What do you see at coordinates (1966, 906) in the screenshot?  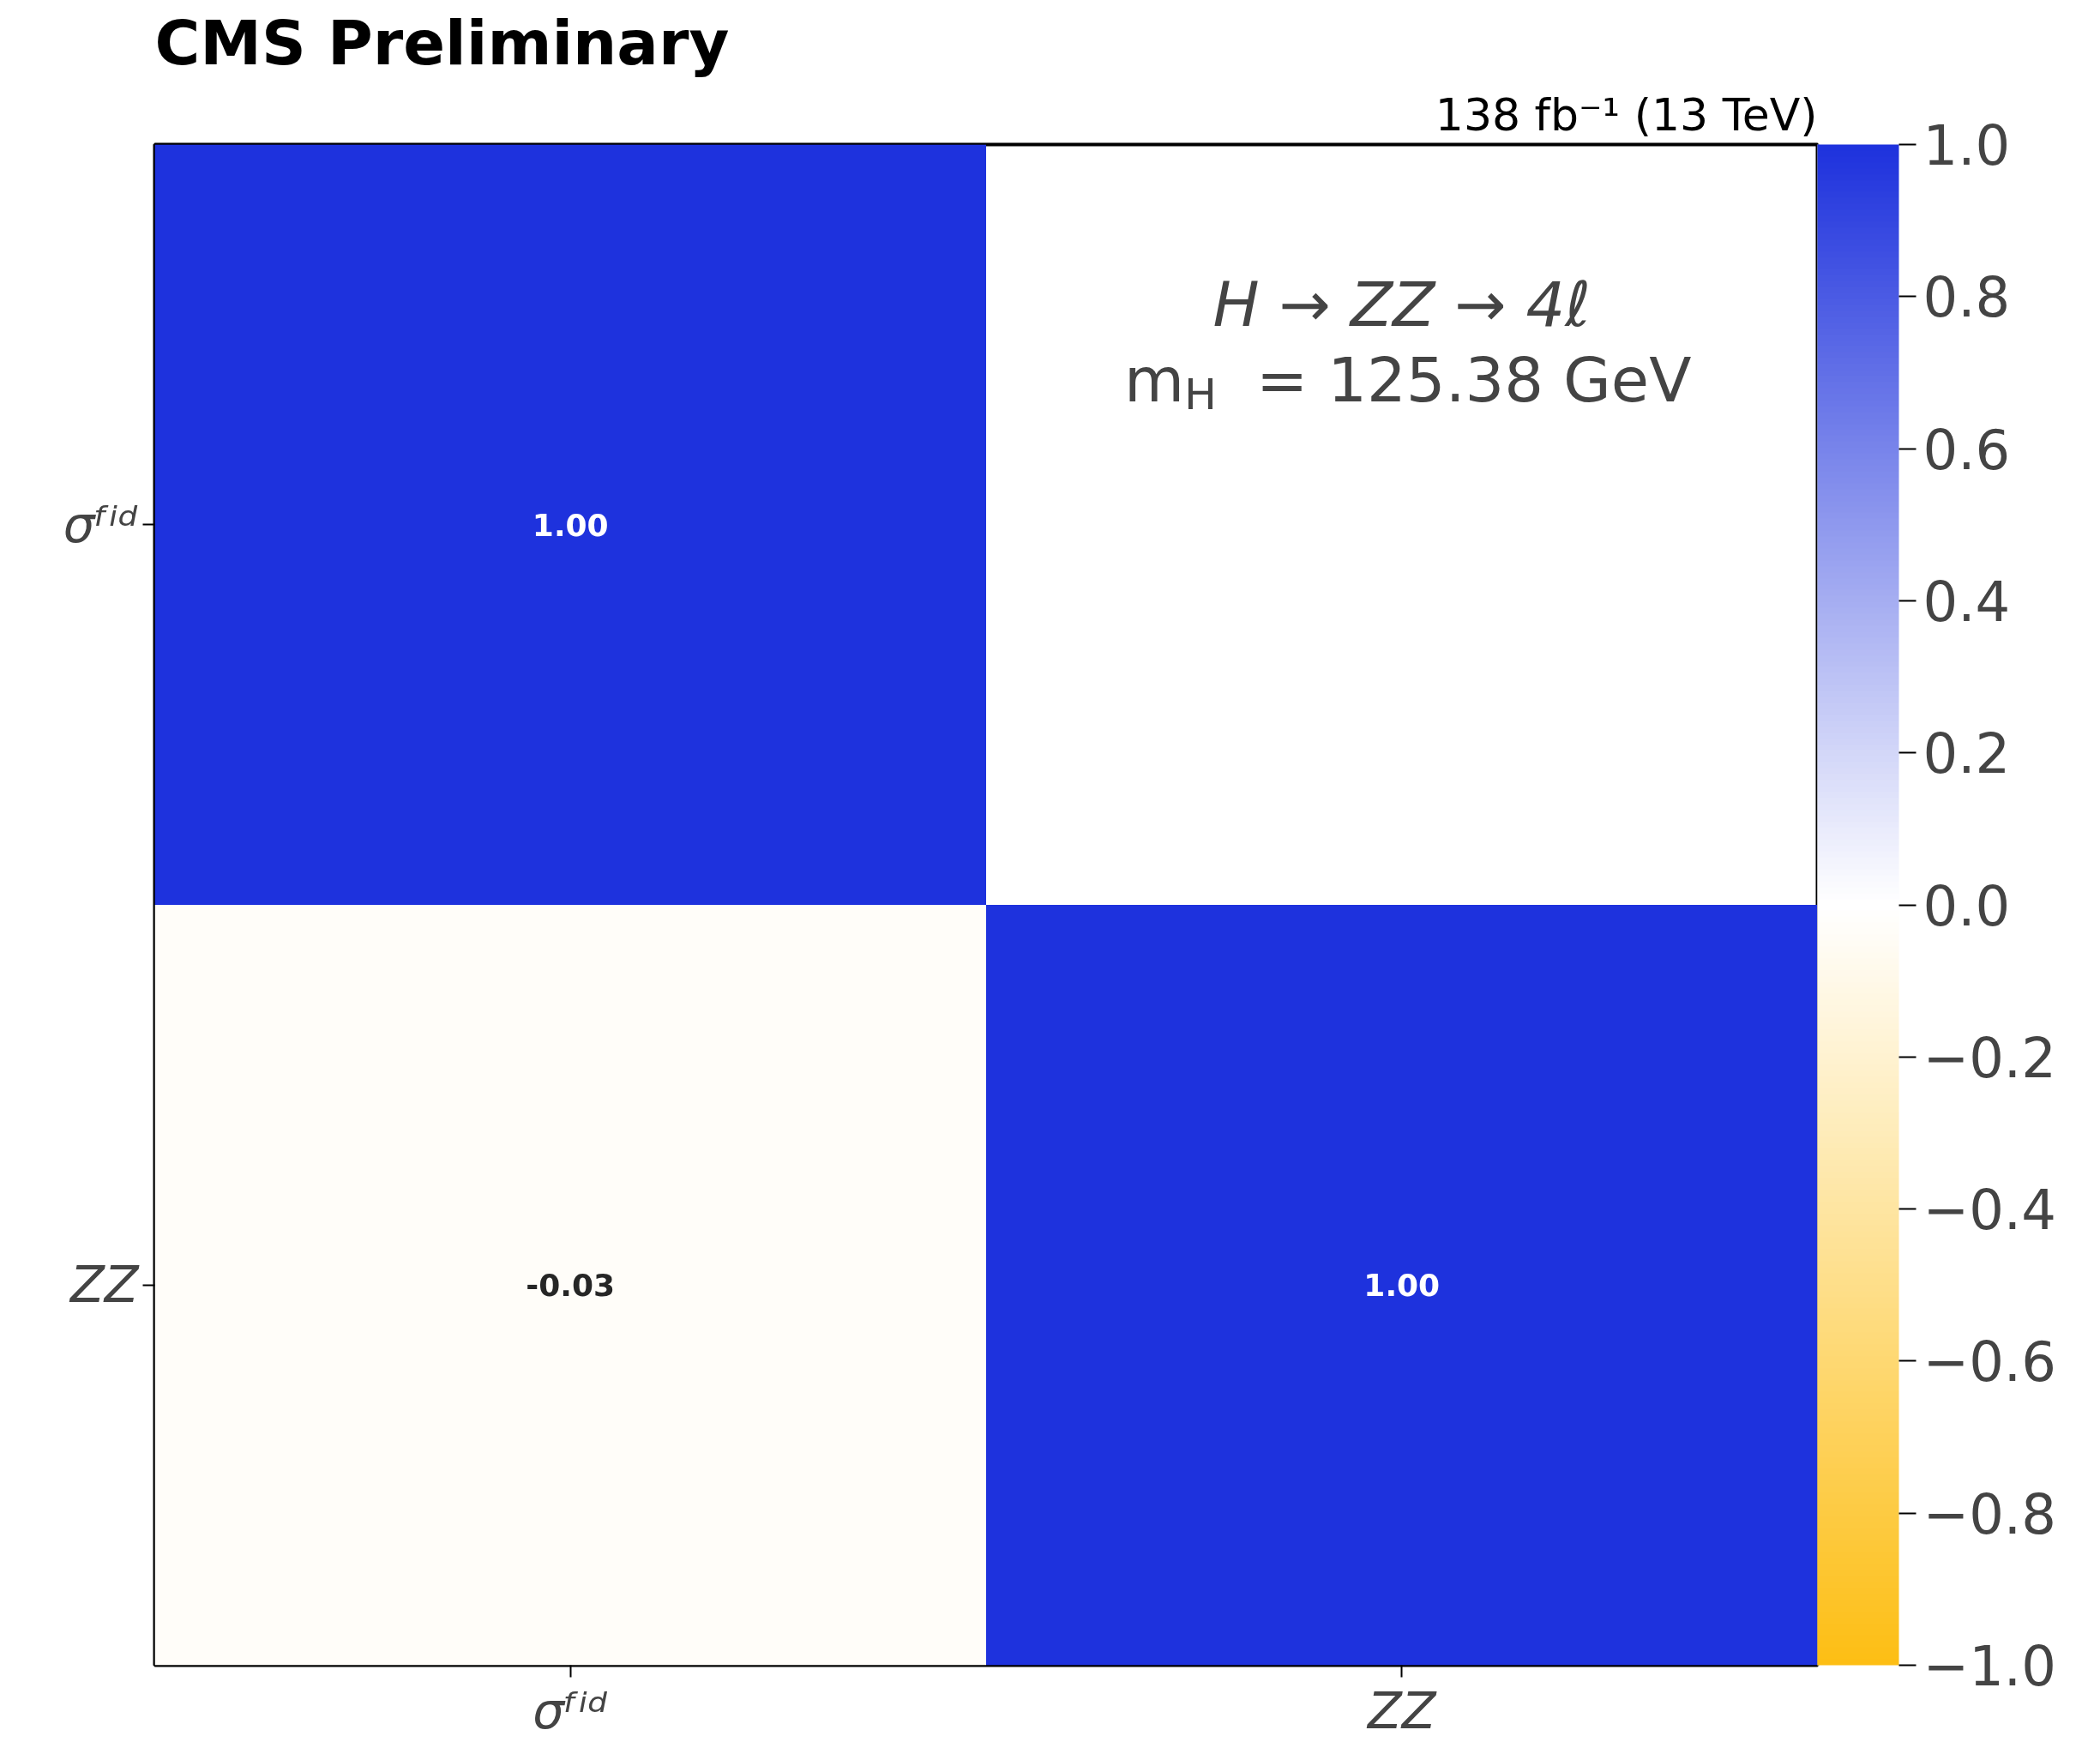 I see `color-bar-label: 0.0` at bounding box center [1966, 906].